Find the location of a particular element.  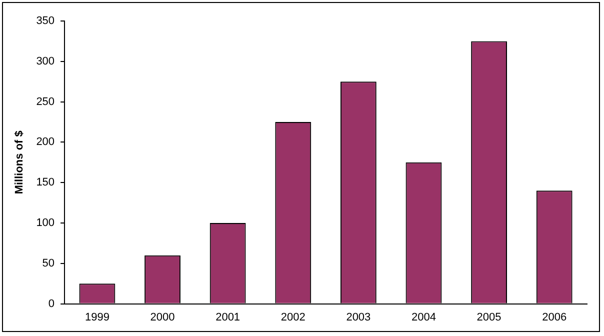

x-tick-label: 2005 is located at coordinates (489, 317).